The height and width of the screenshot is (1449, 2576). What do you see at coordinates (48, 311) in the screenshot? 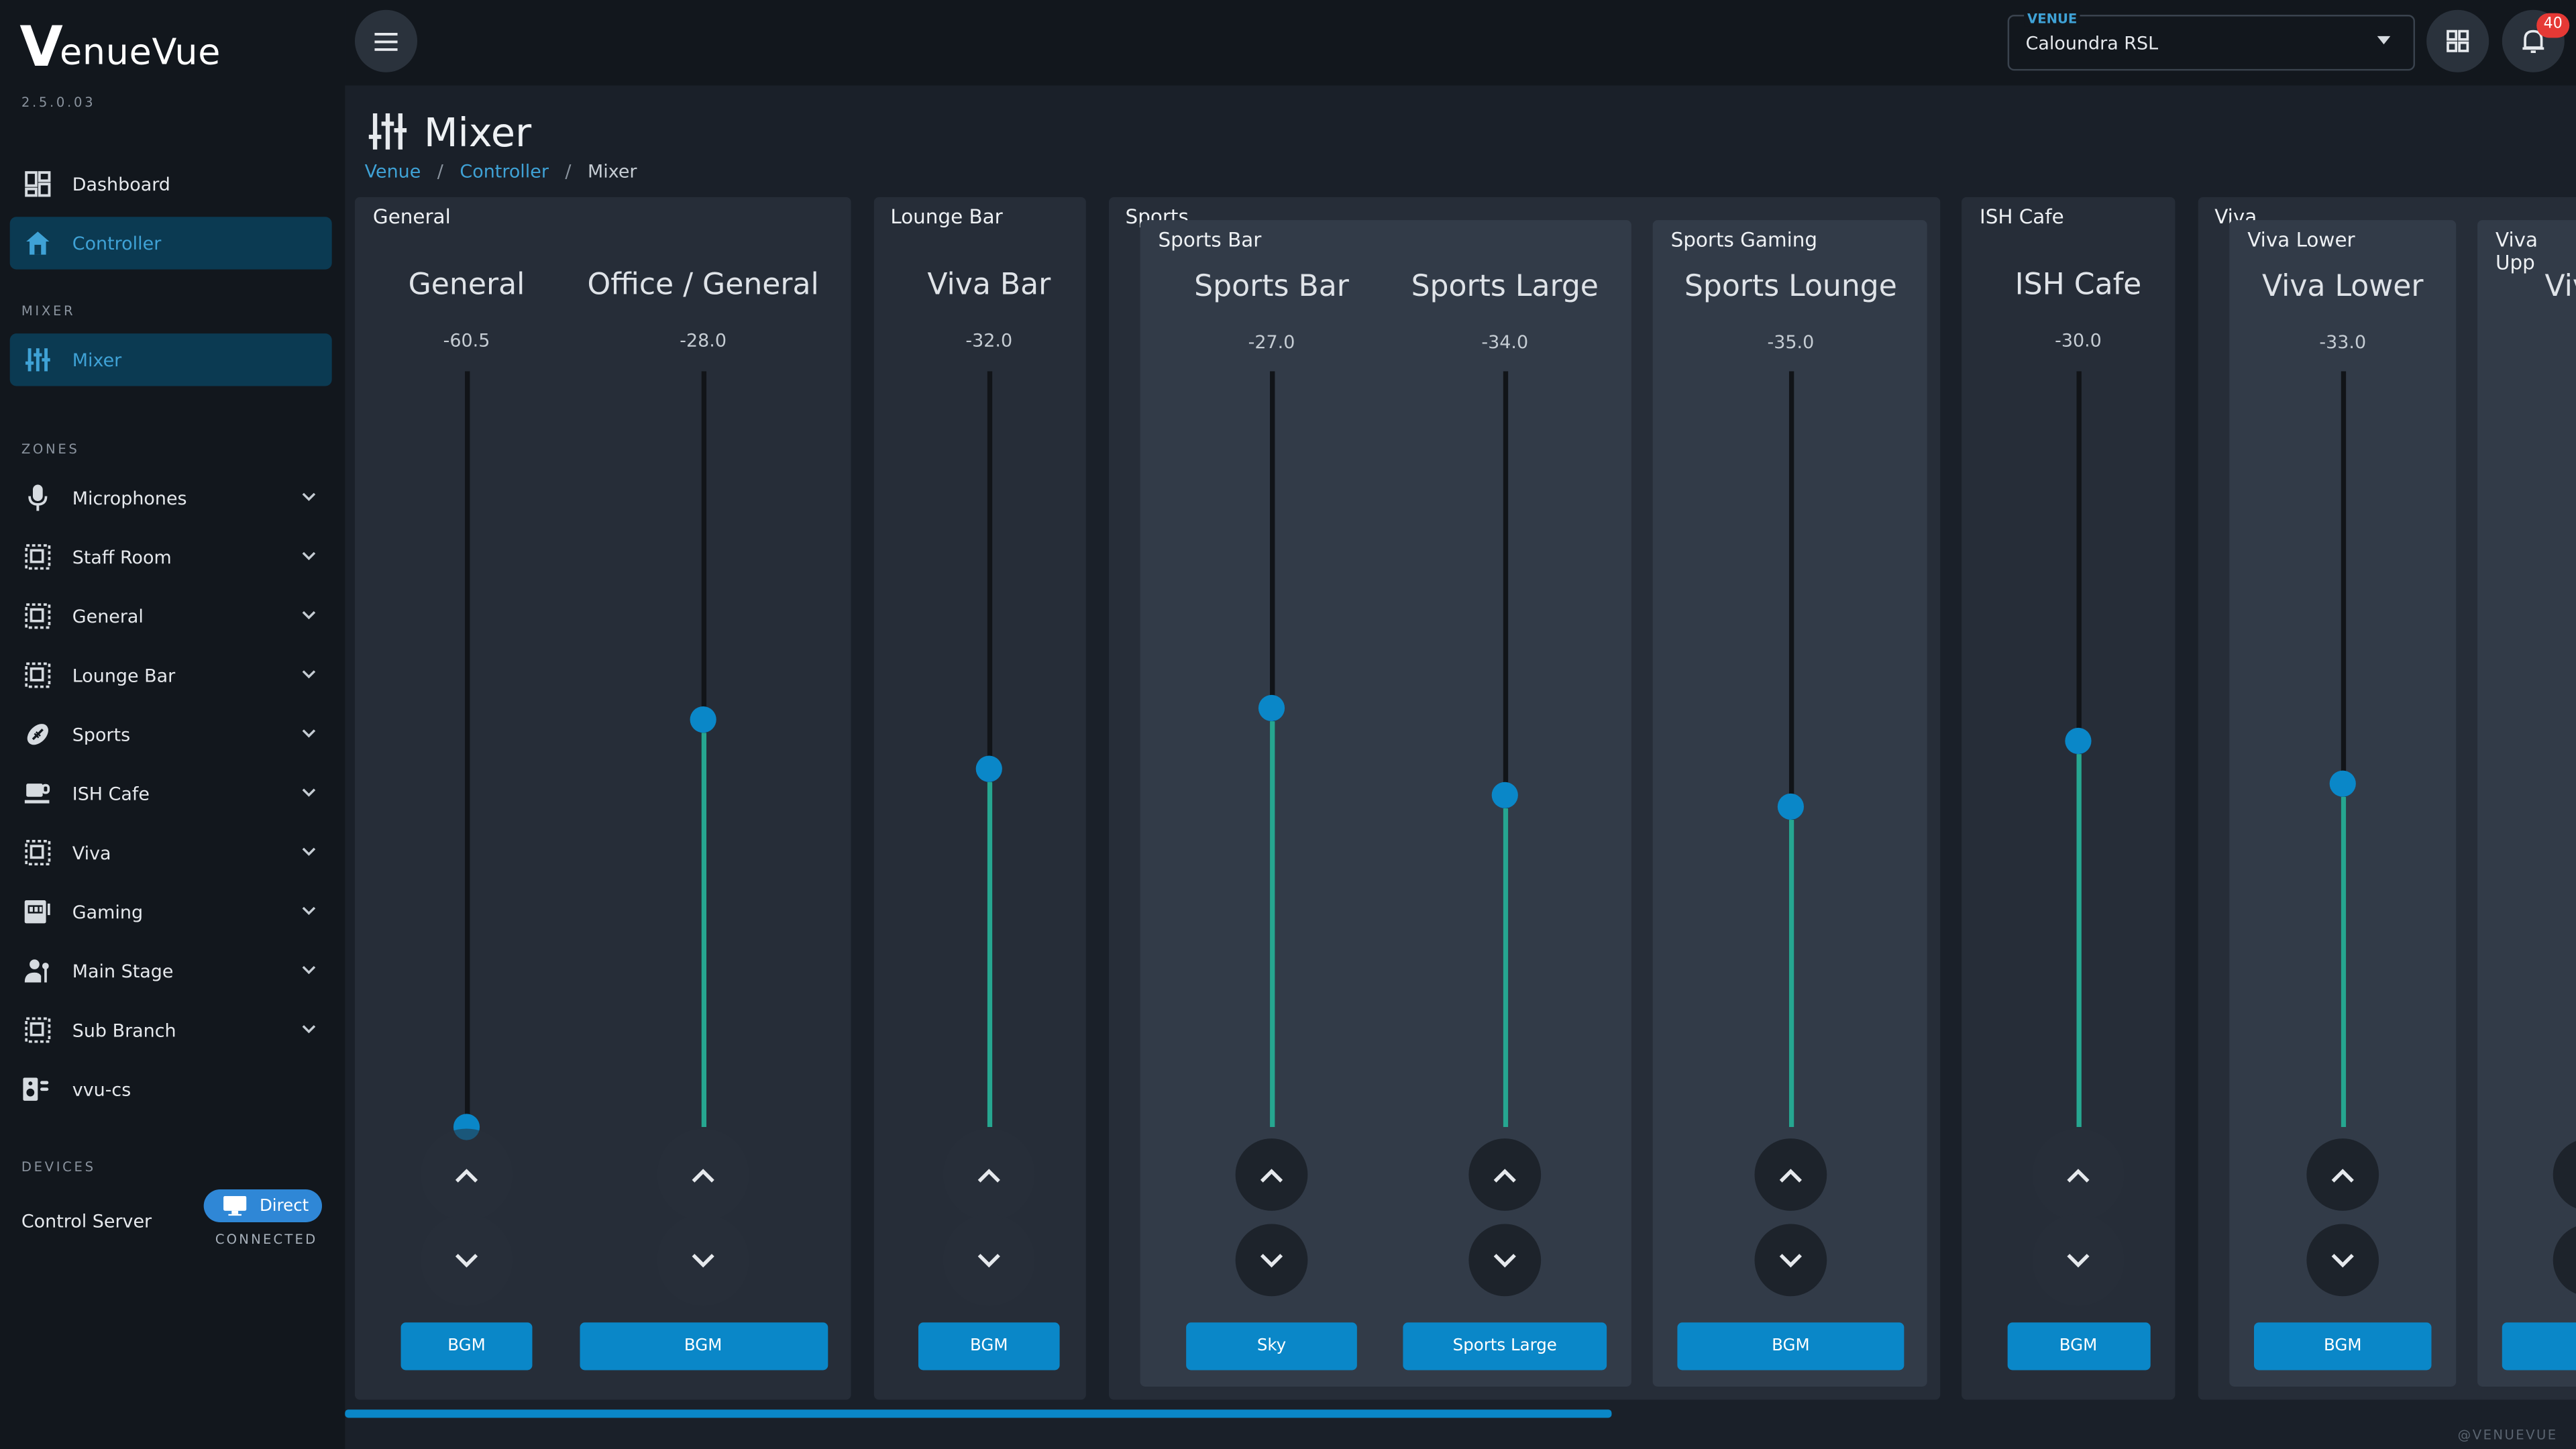
I see `mixer-section-label: MIXER` at bounding box center [48, 311].